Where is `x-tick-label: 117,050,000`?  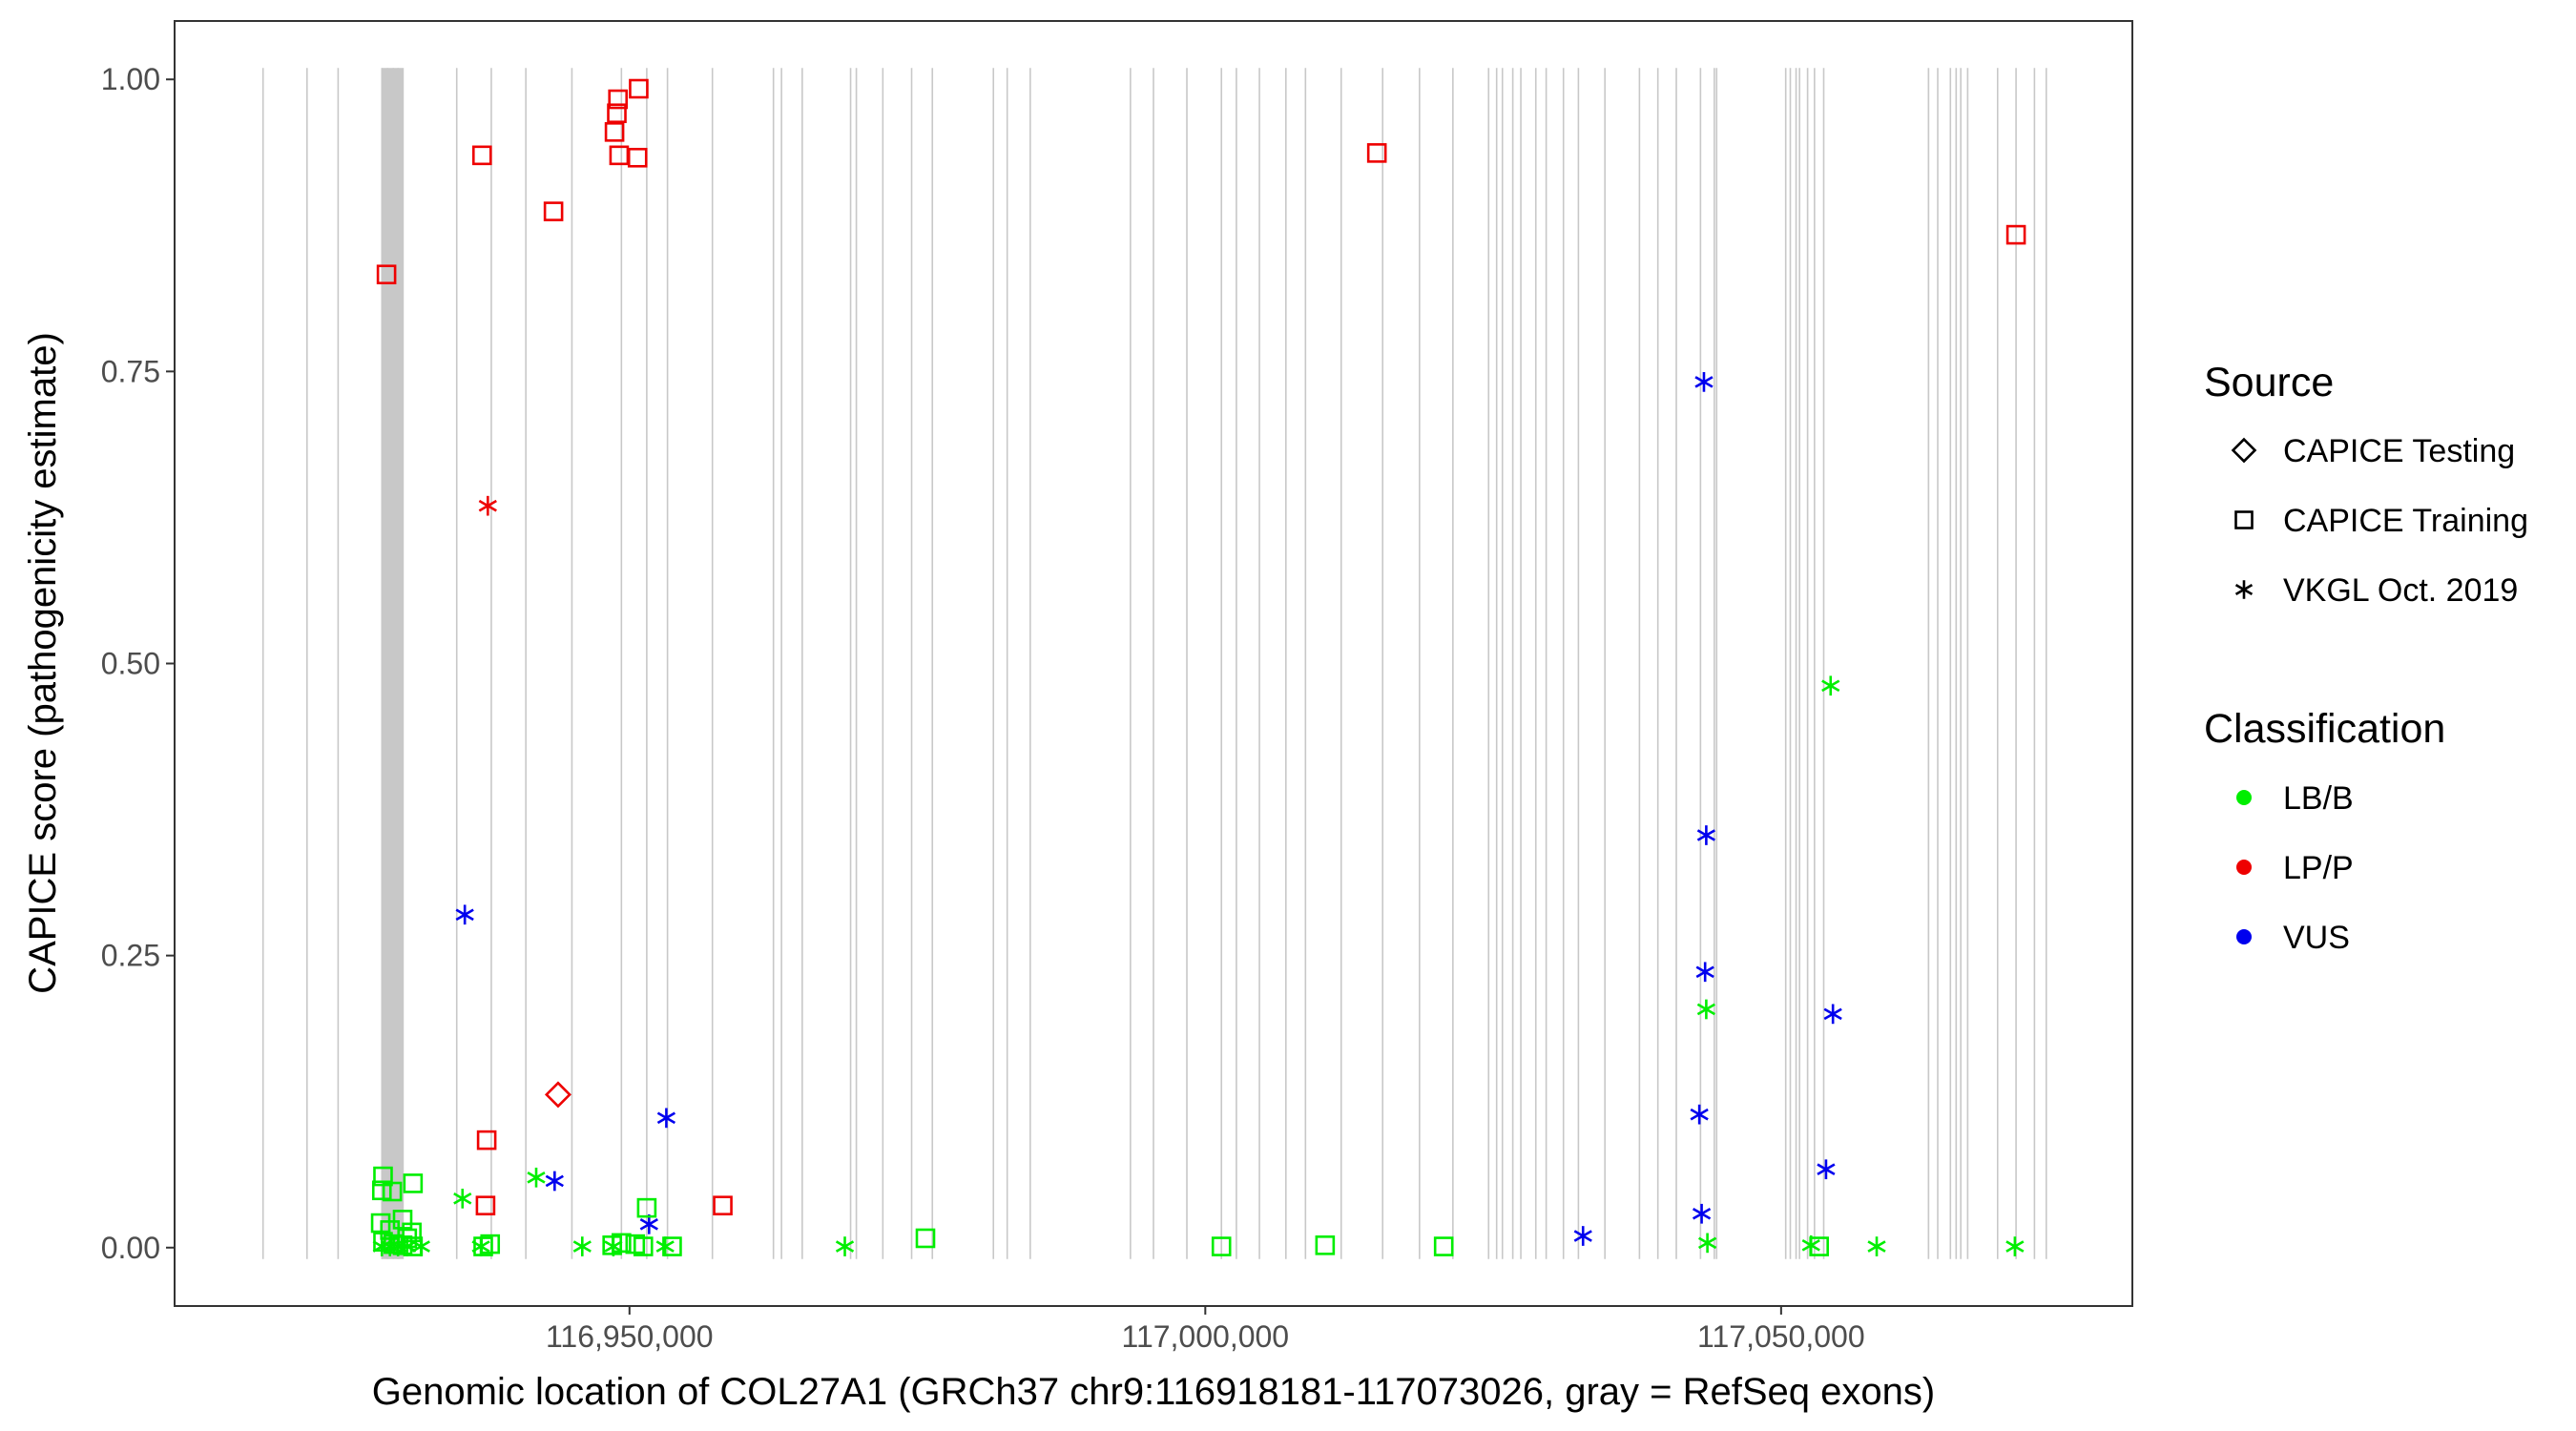 x-tick-label: 117,050,000 is located at coordinates (1781, 1336).